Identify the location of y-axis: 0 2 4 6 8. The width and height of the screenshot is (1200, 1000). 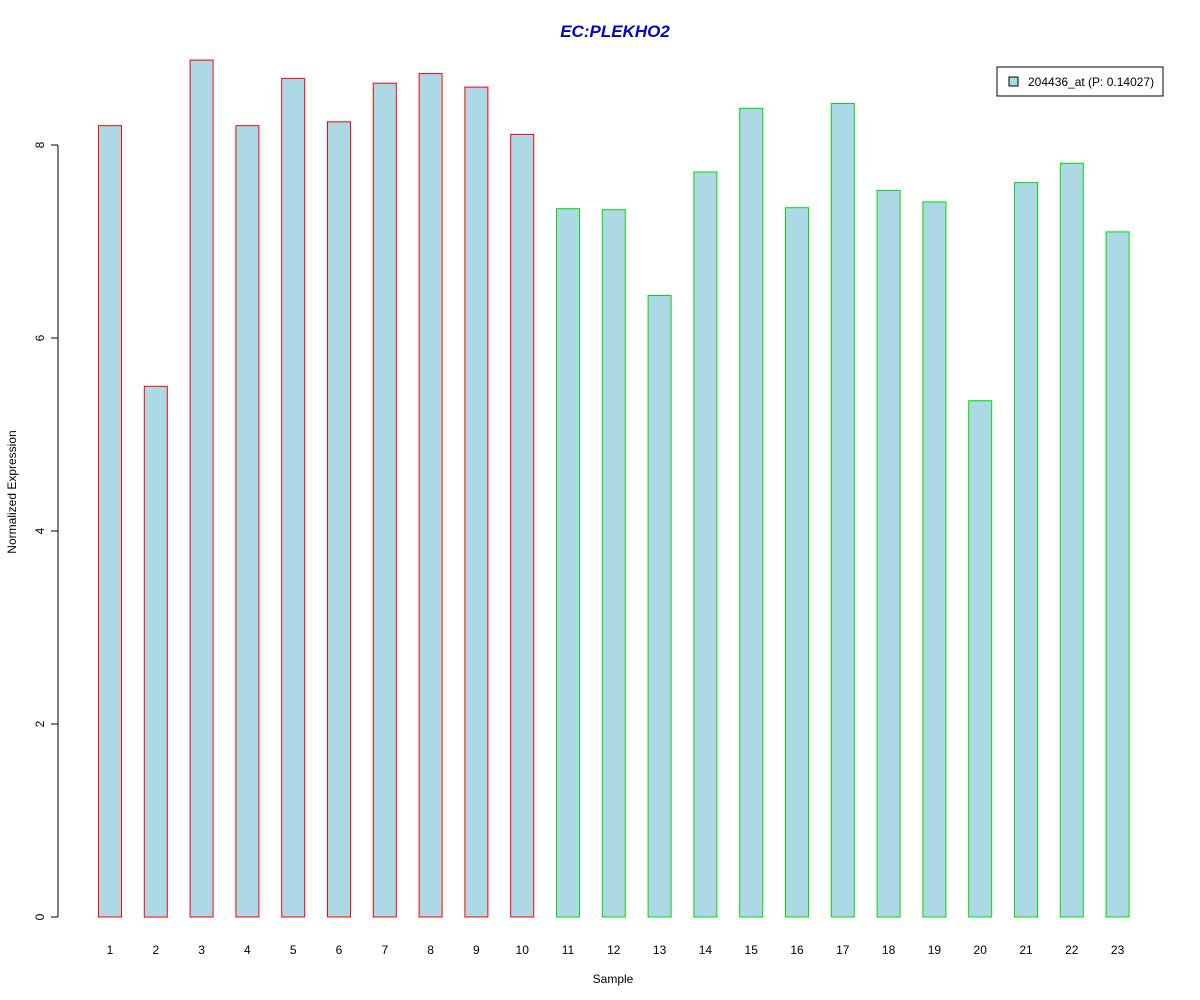
(46, 530).